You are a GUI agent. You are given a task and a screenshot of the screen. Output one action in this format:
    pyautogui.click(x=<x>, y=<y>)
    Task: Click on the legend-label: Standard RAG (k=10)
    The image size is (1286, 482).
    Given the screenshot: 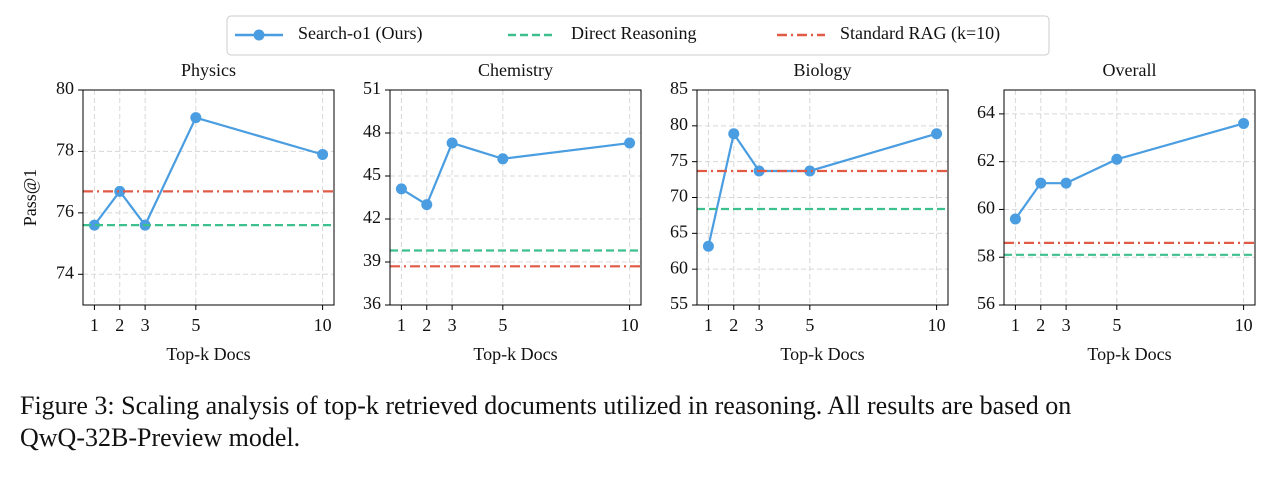 What is the action you would take?
    pyautogui.click(x=920, y=33)
    